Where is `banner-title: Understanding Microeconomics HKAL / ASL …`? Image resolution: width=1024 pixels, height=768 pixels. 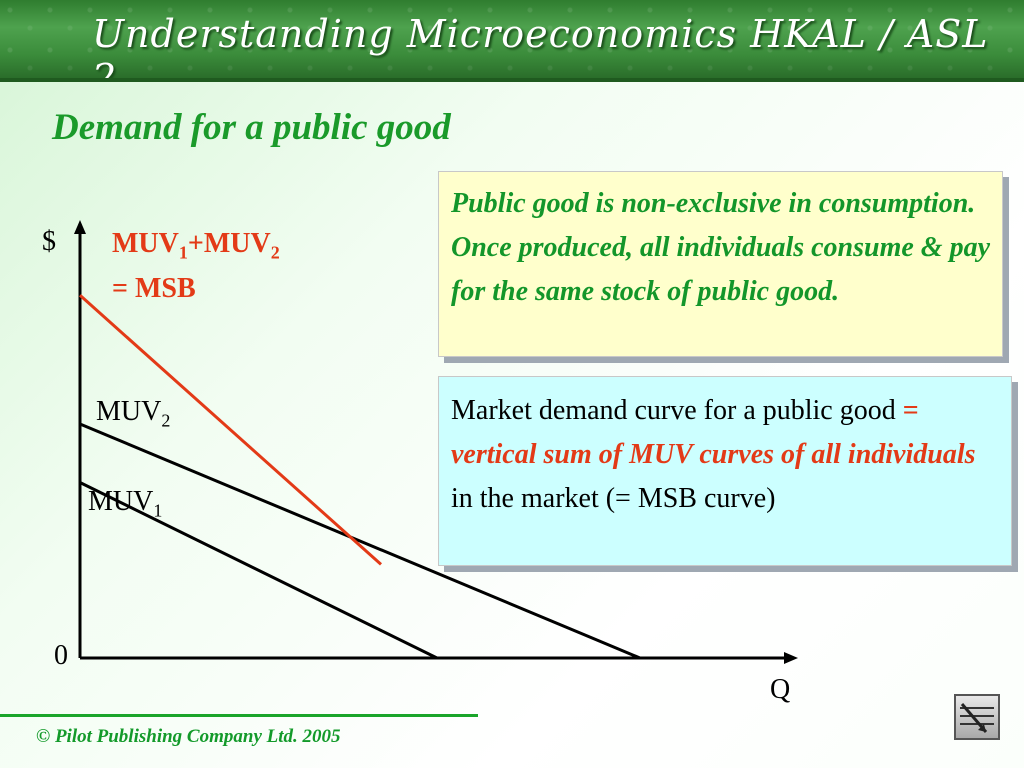 banner-title: Understanding Microeconomics HKAL / ASL … is located at coordinates (540, 47).